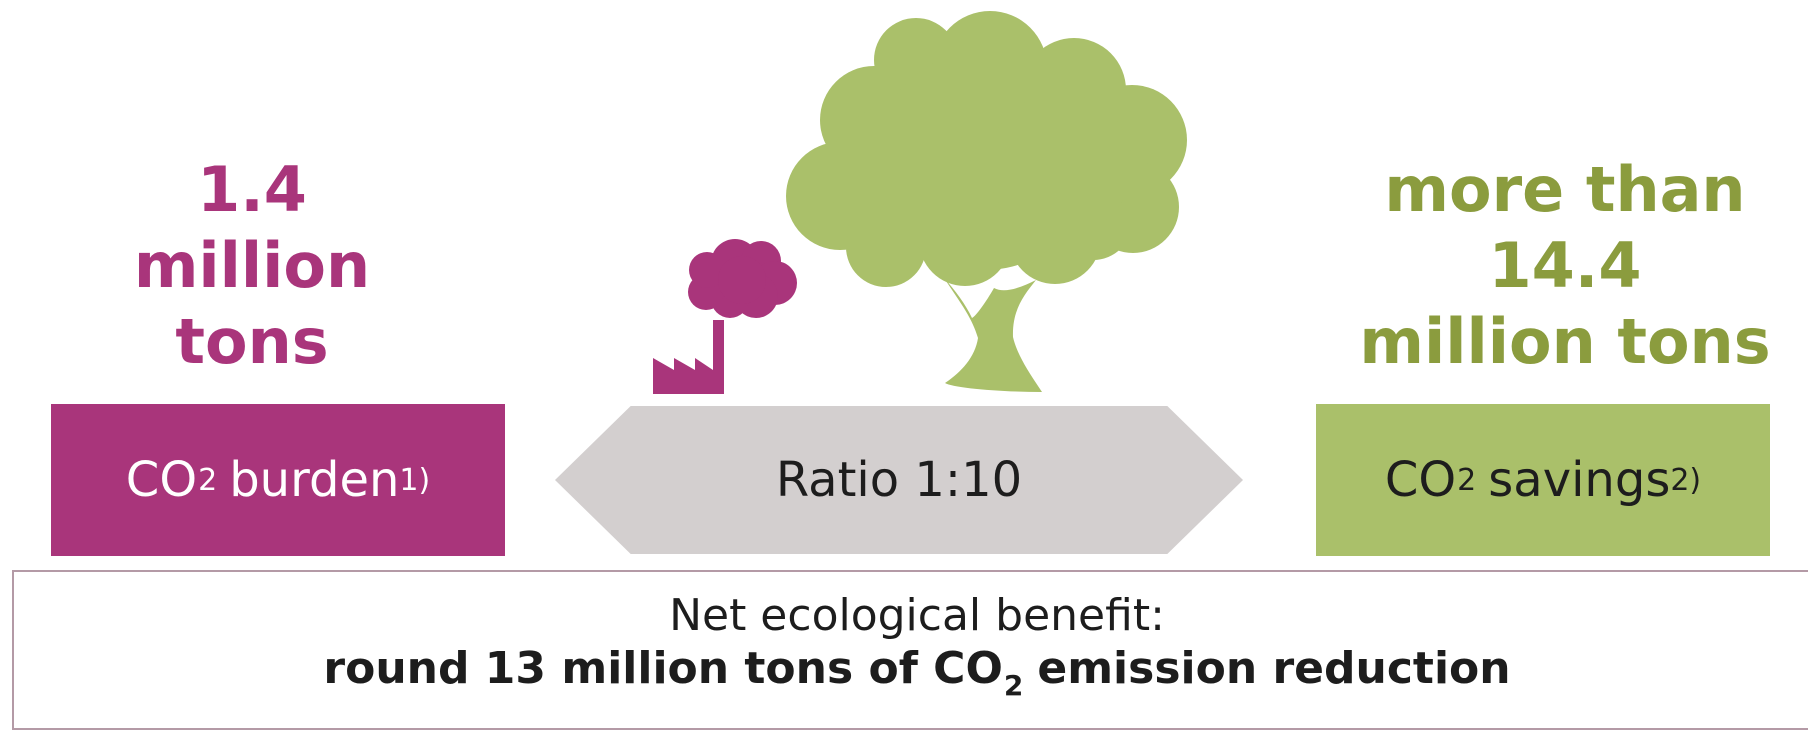  I want to click on tree-icon, so click(986, 201).